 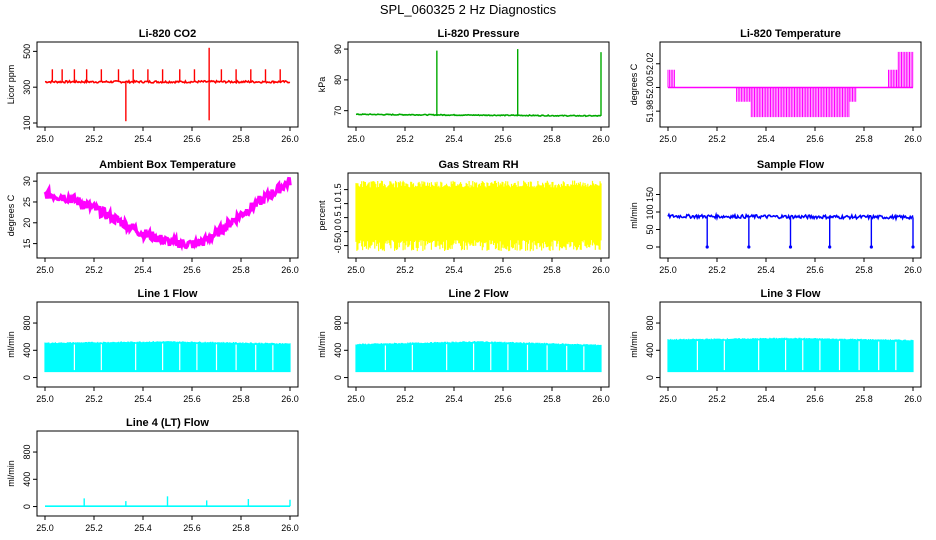 What do you see at coordinates (27, 244) in the screenshot?
I see `y-tick-label: 15` at bounding box center [27, 244].